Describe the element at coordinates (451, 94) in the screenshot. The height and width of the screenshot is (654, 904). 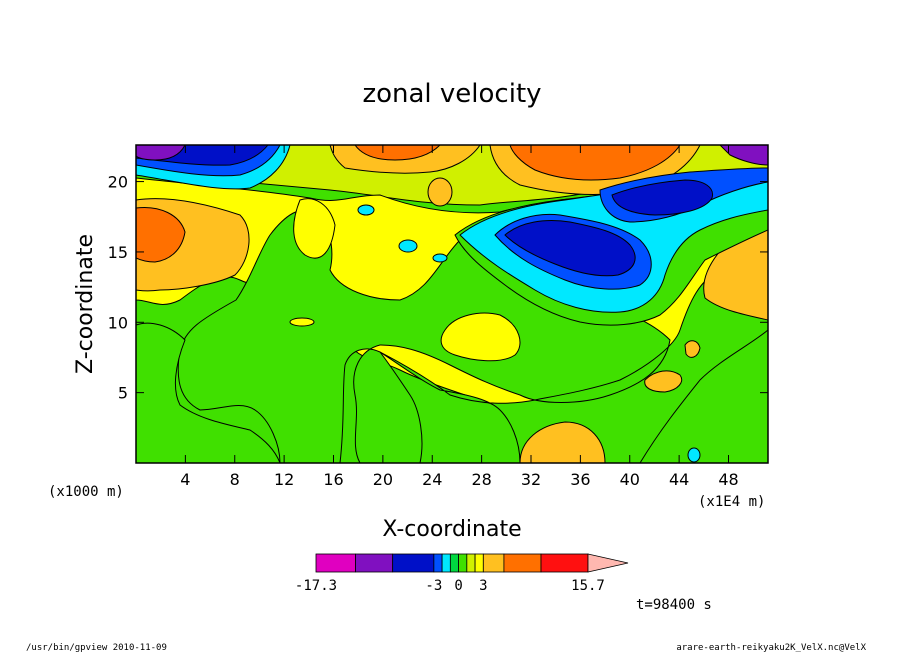
I see `chart-title: zonal velocity` at that location.